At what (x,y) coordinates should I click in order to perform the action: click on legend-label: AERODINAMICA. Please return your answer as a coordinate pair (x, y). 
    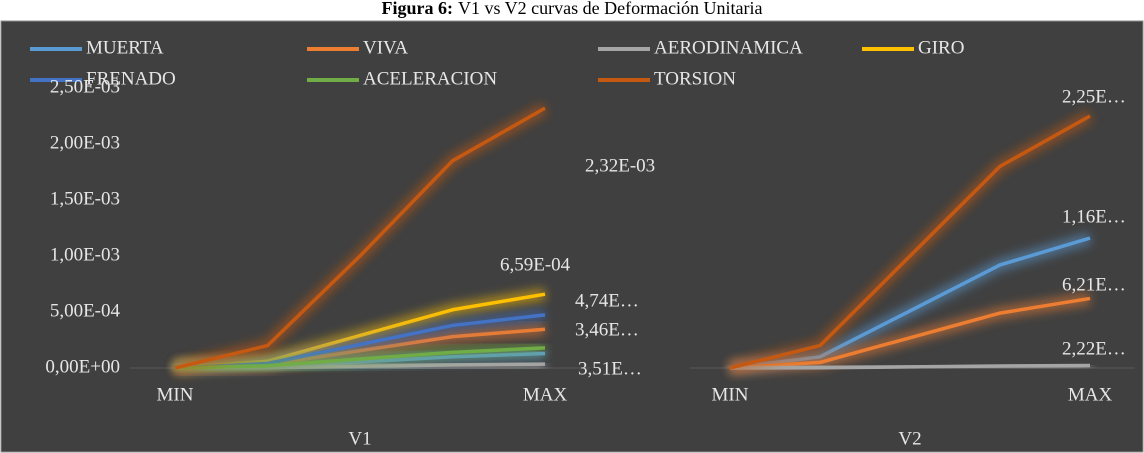
    Looking at the image, I should click on (728, 47).